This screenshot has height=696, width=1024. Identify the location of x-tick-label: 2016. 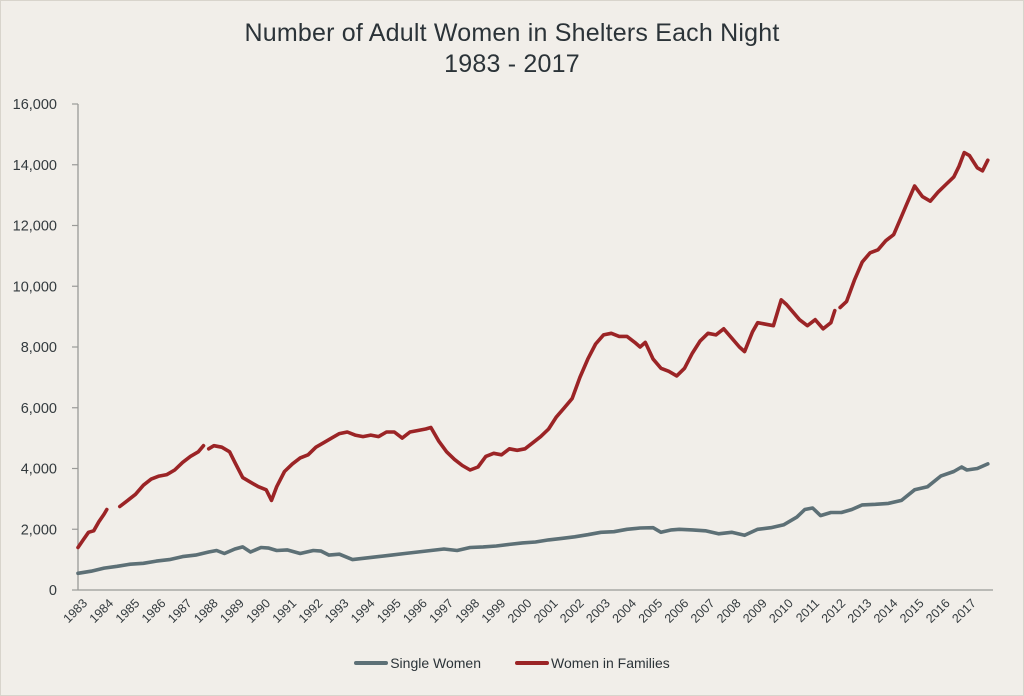
(938, 611).